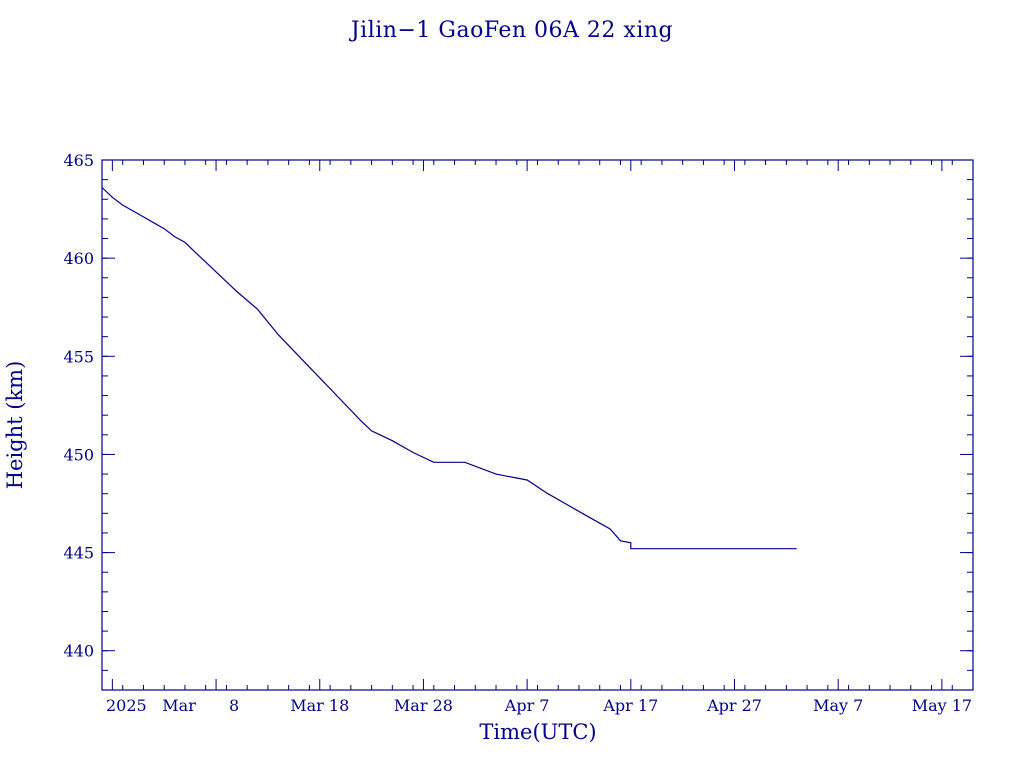 This screenshot has width=1024, height=768. What do you see at coordinates (78, 454) in the screenshot?
I see `y-tick-label: 450` at bounding box center [78, 454].